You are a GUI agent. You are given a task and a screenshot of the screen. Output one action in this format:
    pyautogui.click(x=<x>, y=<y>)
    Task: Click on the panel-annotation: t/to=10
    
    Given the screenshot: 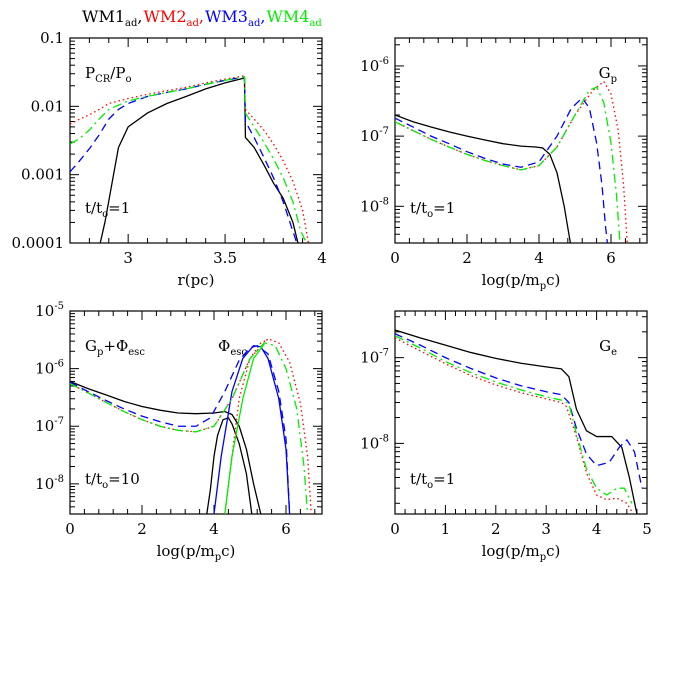 What is the action you would take?
    pyautogui.click(x=112, y=480)
    